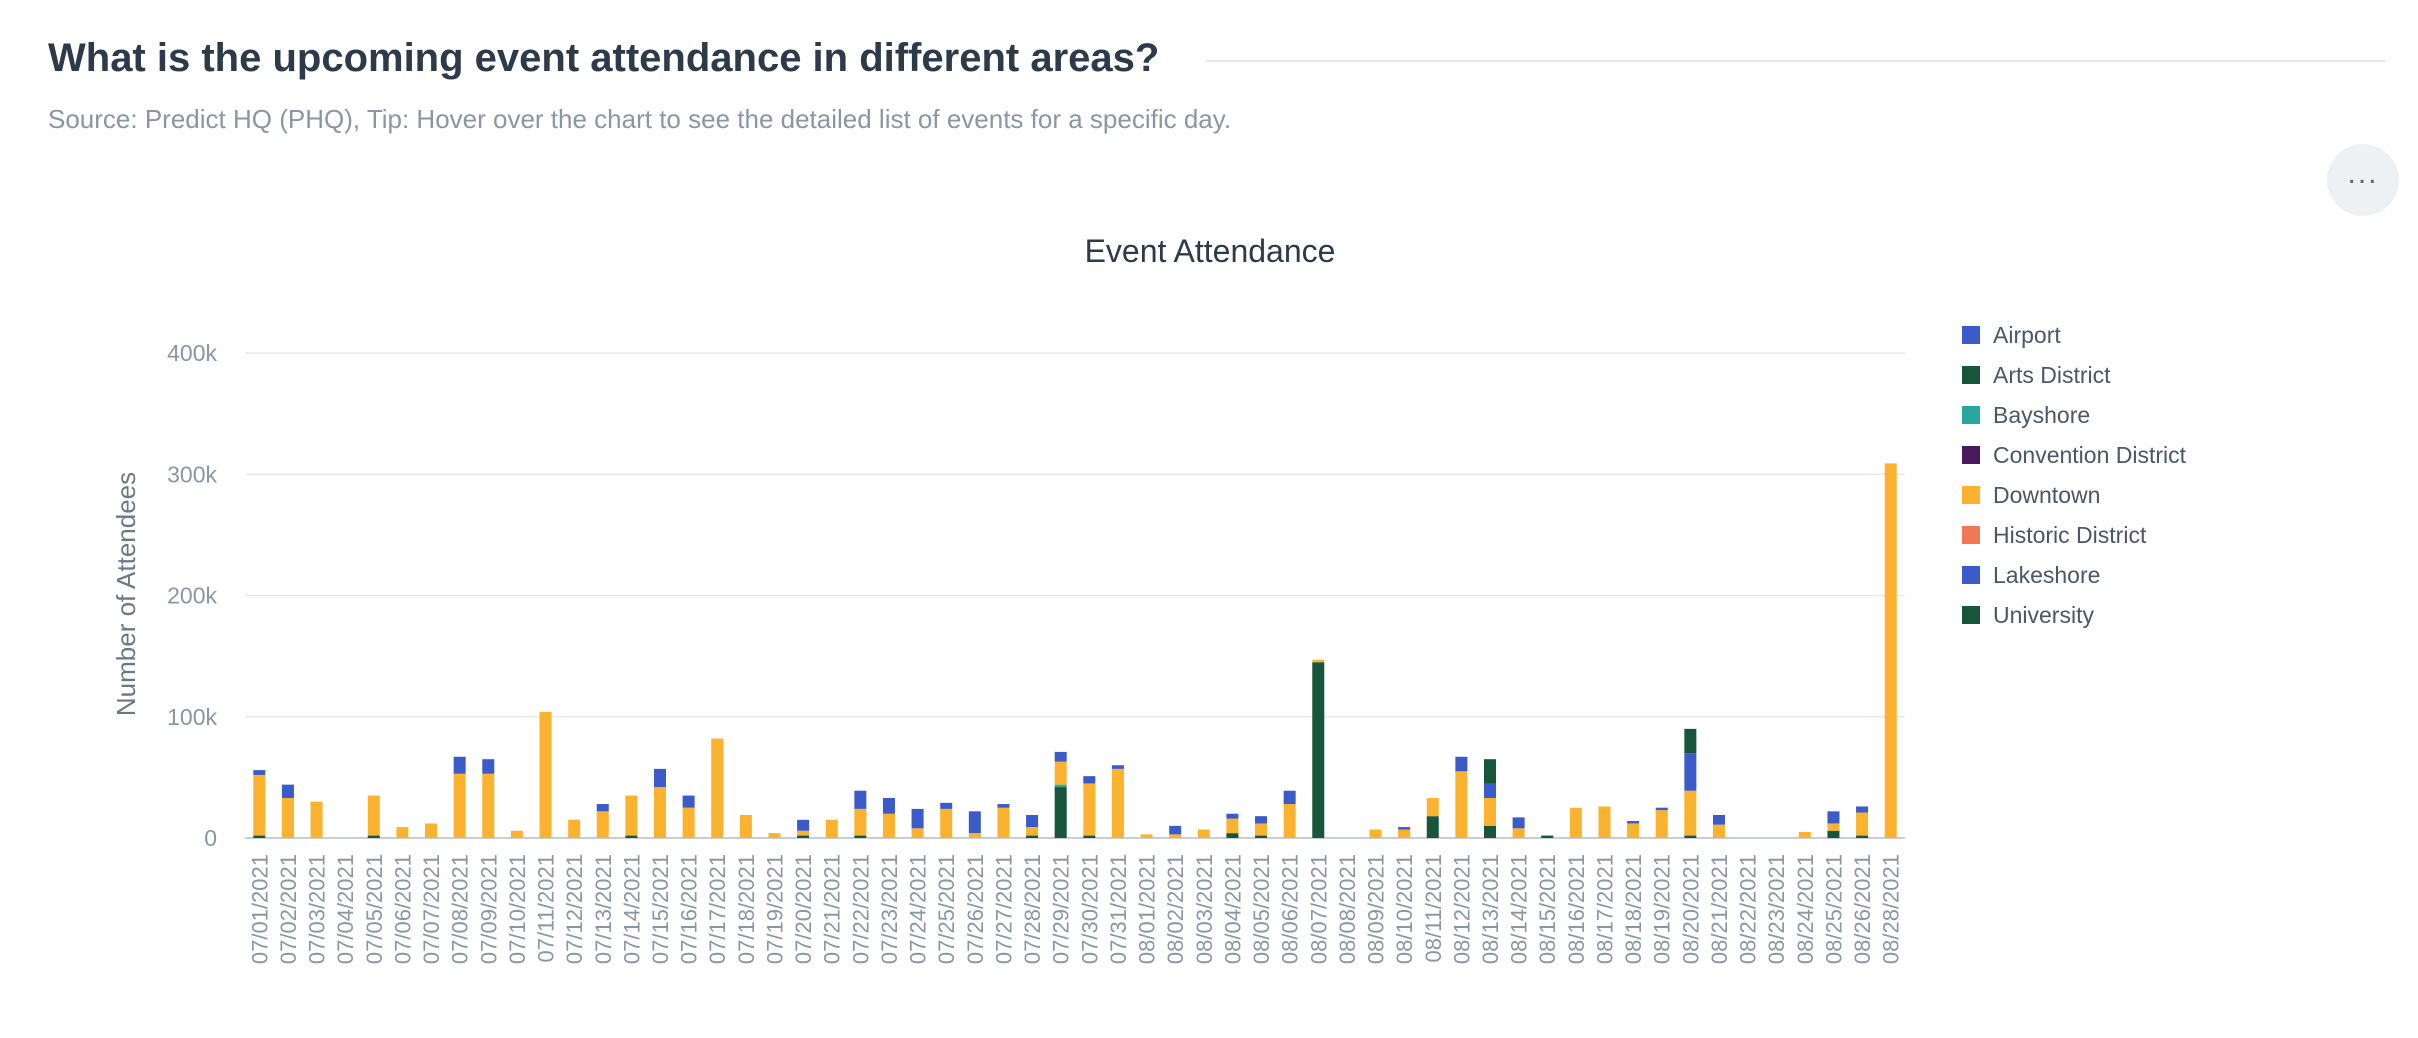 The width and height of the screenshot is (2418, 1038). Describe the element at coordinates (2028, 615) in the screenshot. I see `legend-item-university: University` at that location.